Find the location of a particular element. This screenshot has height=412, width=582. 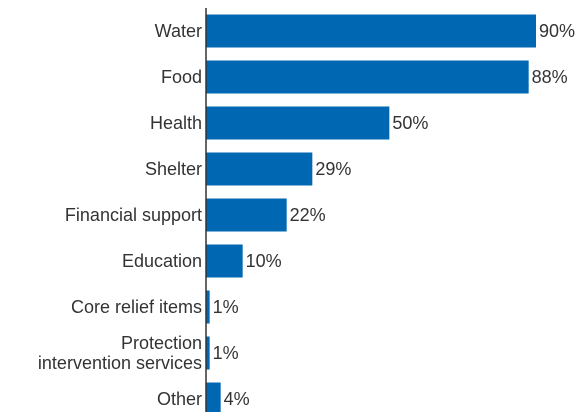

category-label: Protection intervention services is located at coordinates (120, 353).